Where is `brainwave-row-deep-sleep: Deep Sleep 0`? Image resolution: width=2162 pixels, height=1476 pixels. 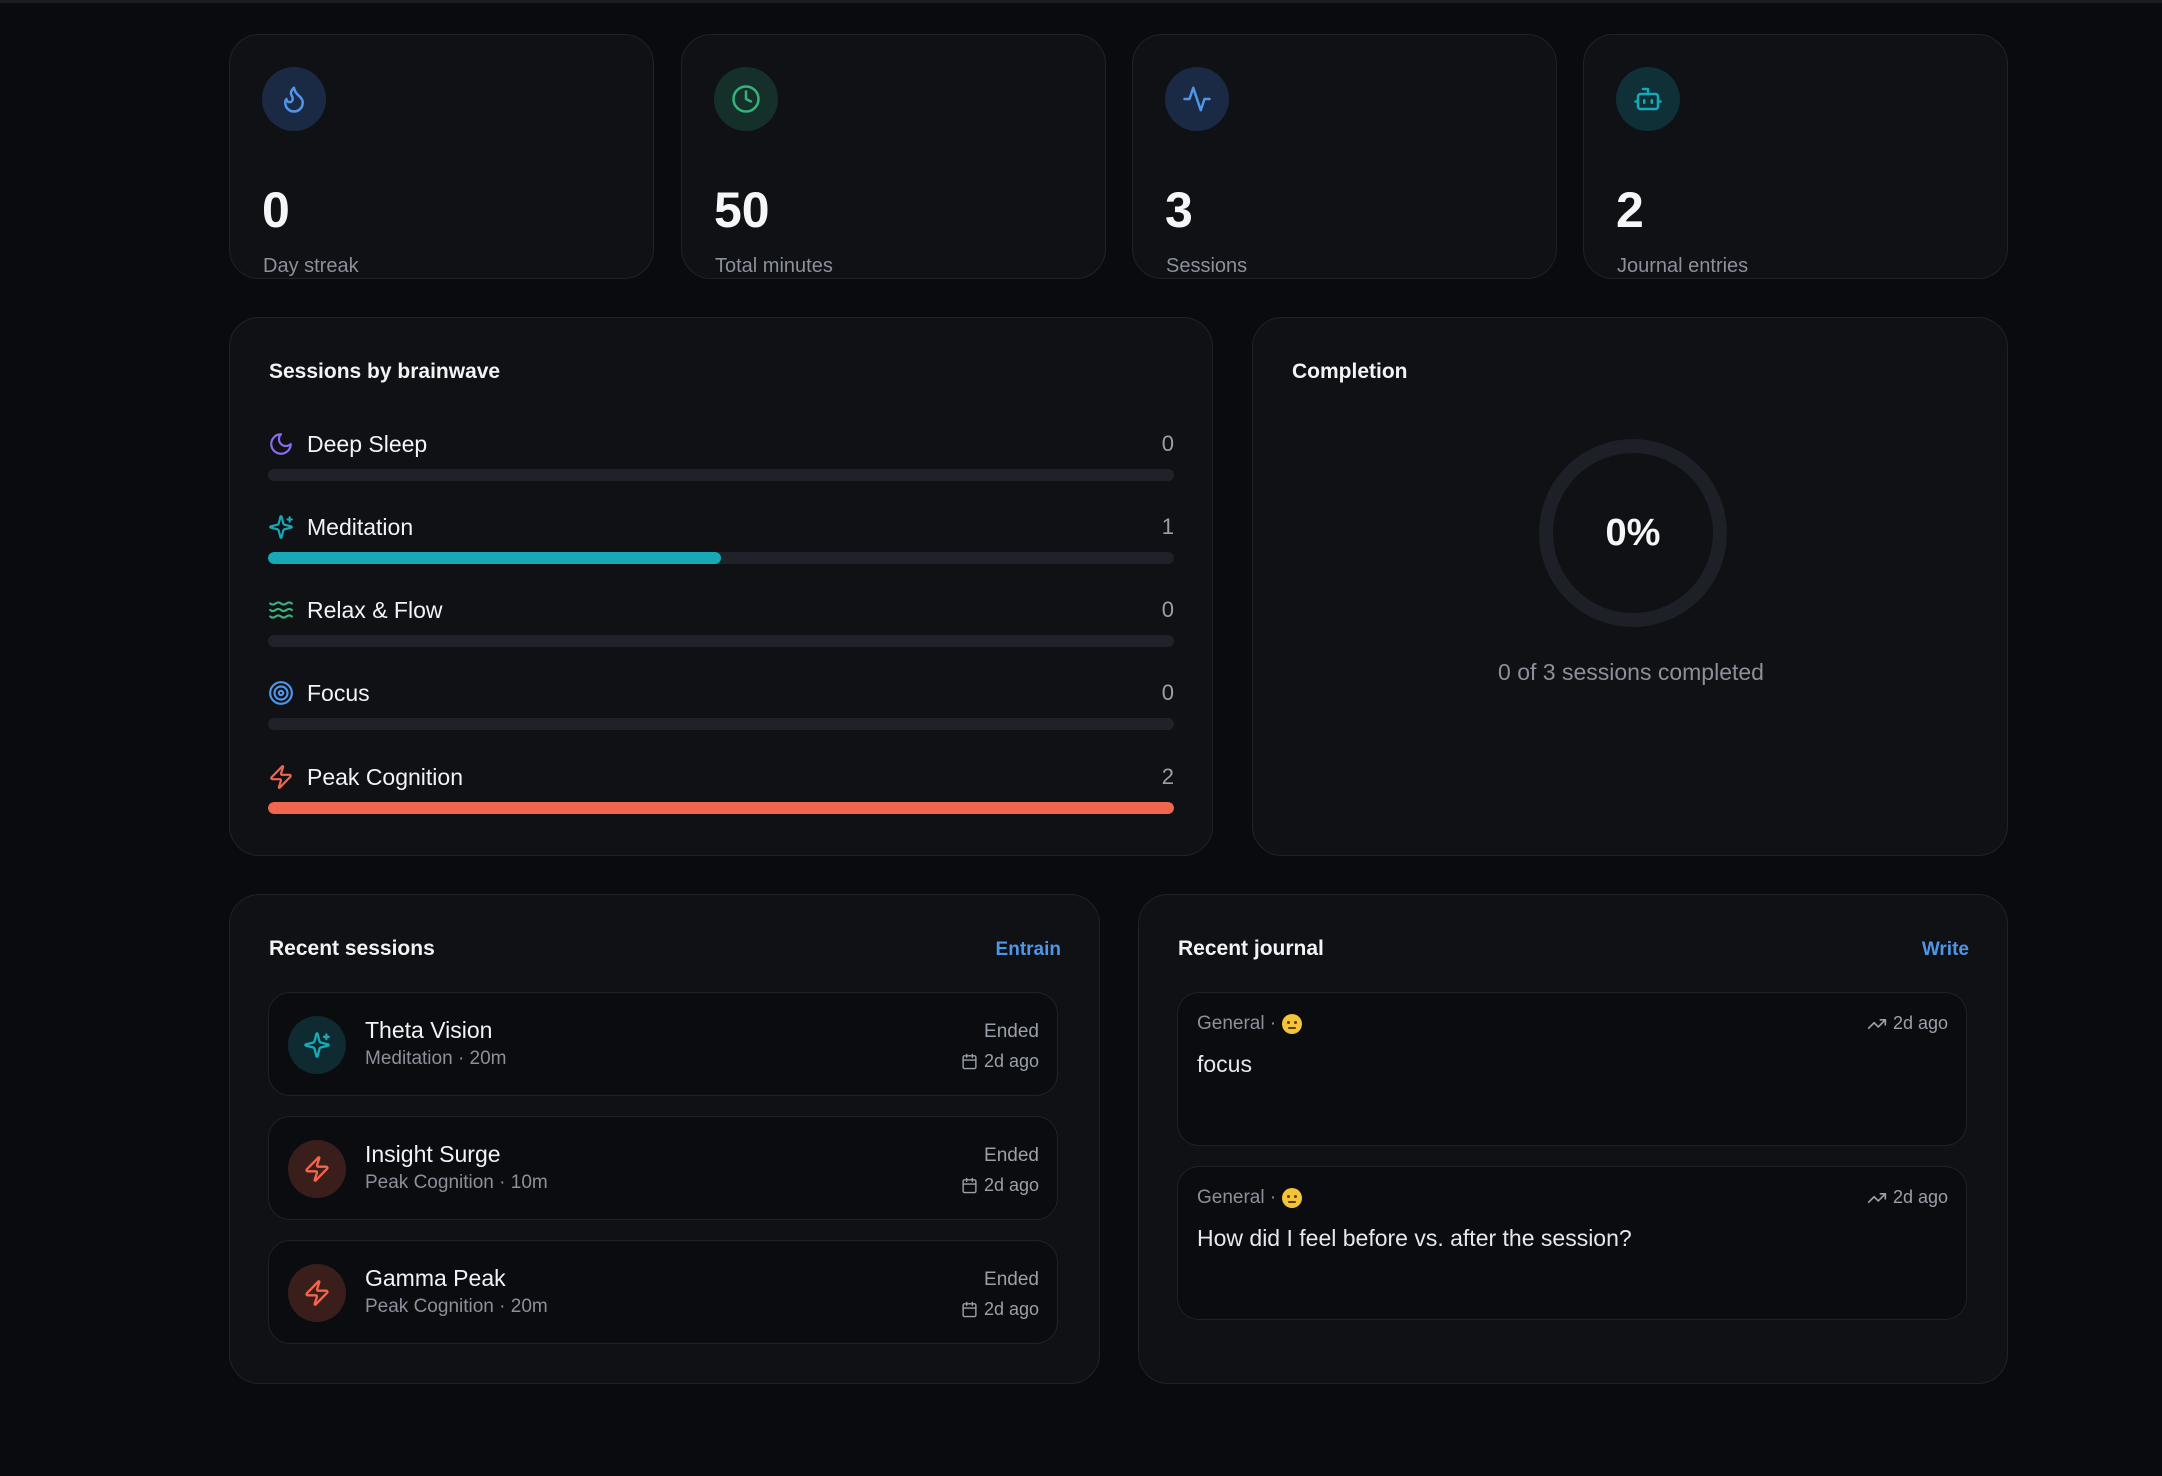
brainwave-row-deep-sleep: Deep Sleep 0 is located at coordinates (721, 466).